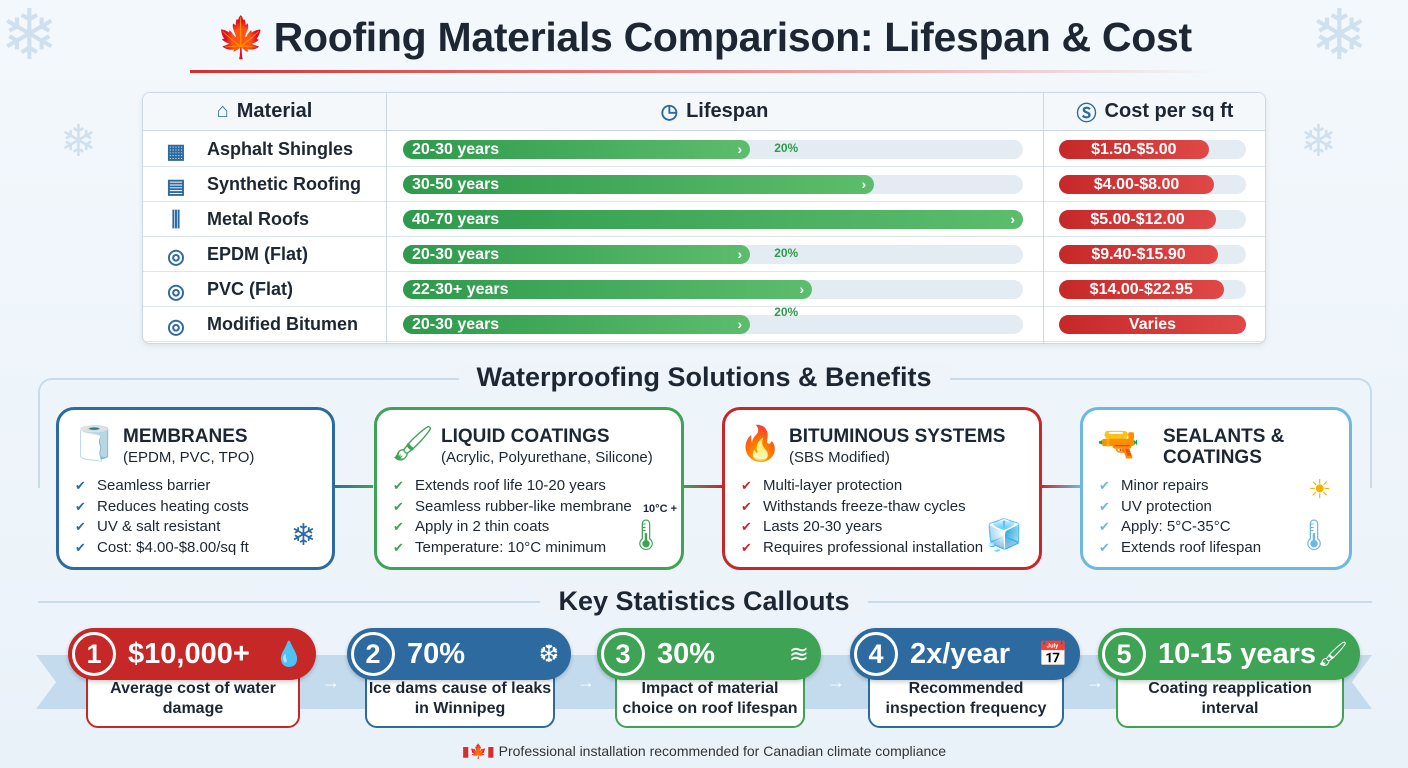 This screenshot has height=768, width=1408. I want to click on material-cell: ◎ EPDM (Flat), so click(233, 254).